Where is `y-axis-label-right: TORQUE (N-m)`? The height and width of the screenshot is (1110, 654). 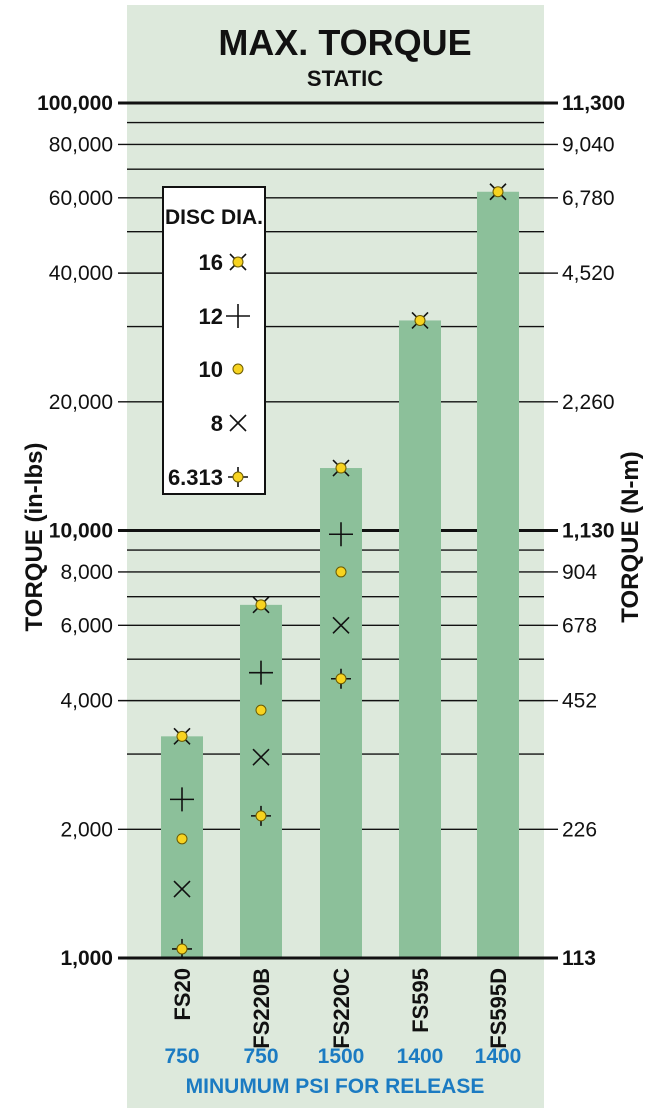
y-axis-label-right: TORQUE (N-m) is located at coordinates (630, 537).